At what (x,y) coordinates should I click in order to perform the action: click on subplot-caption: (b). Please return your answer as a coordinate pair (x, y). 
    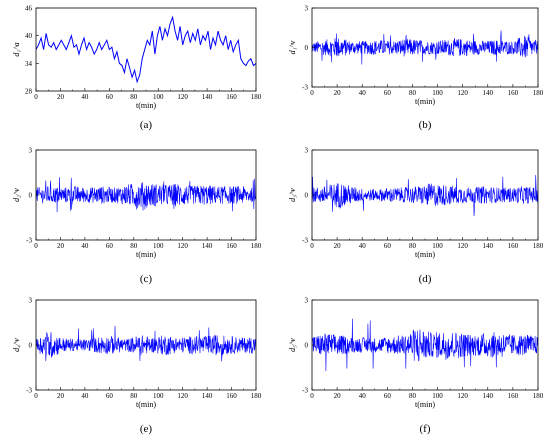
    Looking at the image, I should click on (425, 125).